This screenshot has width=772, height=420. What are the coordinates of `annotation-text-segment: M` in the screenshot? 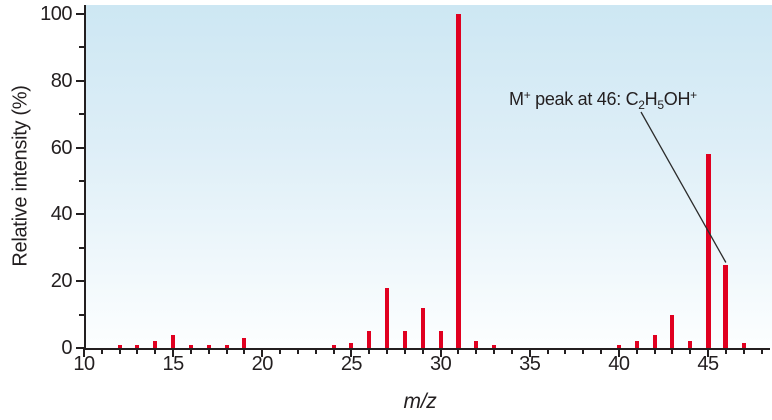 It's located at (516, 99).